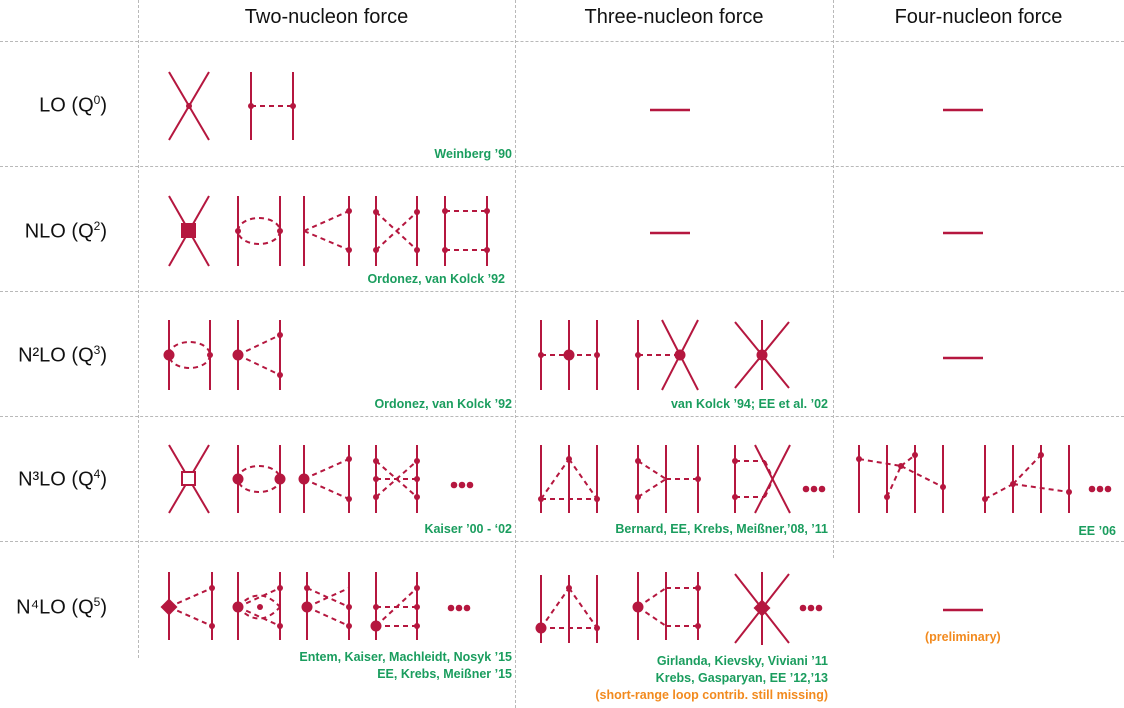  I want to click on citation-n4lo-three-2: Krebs, Gasparyan, EE ’12,’13, so click(741, 678).